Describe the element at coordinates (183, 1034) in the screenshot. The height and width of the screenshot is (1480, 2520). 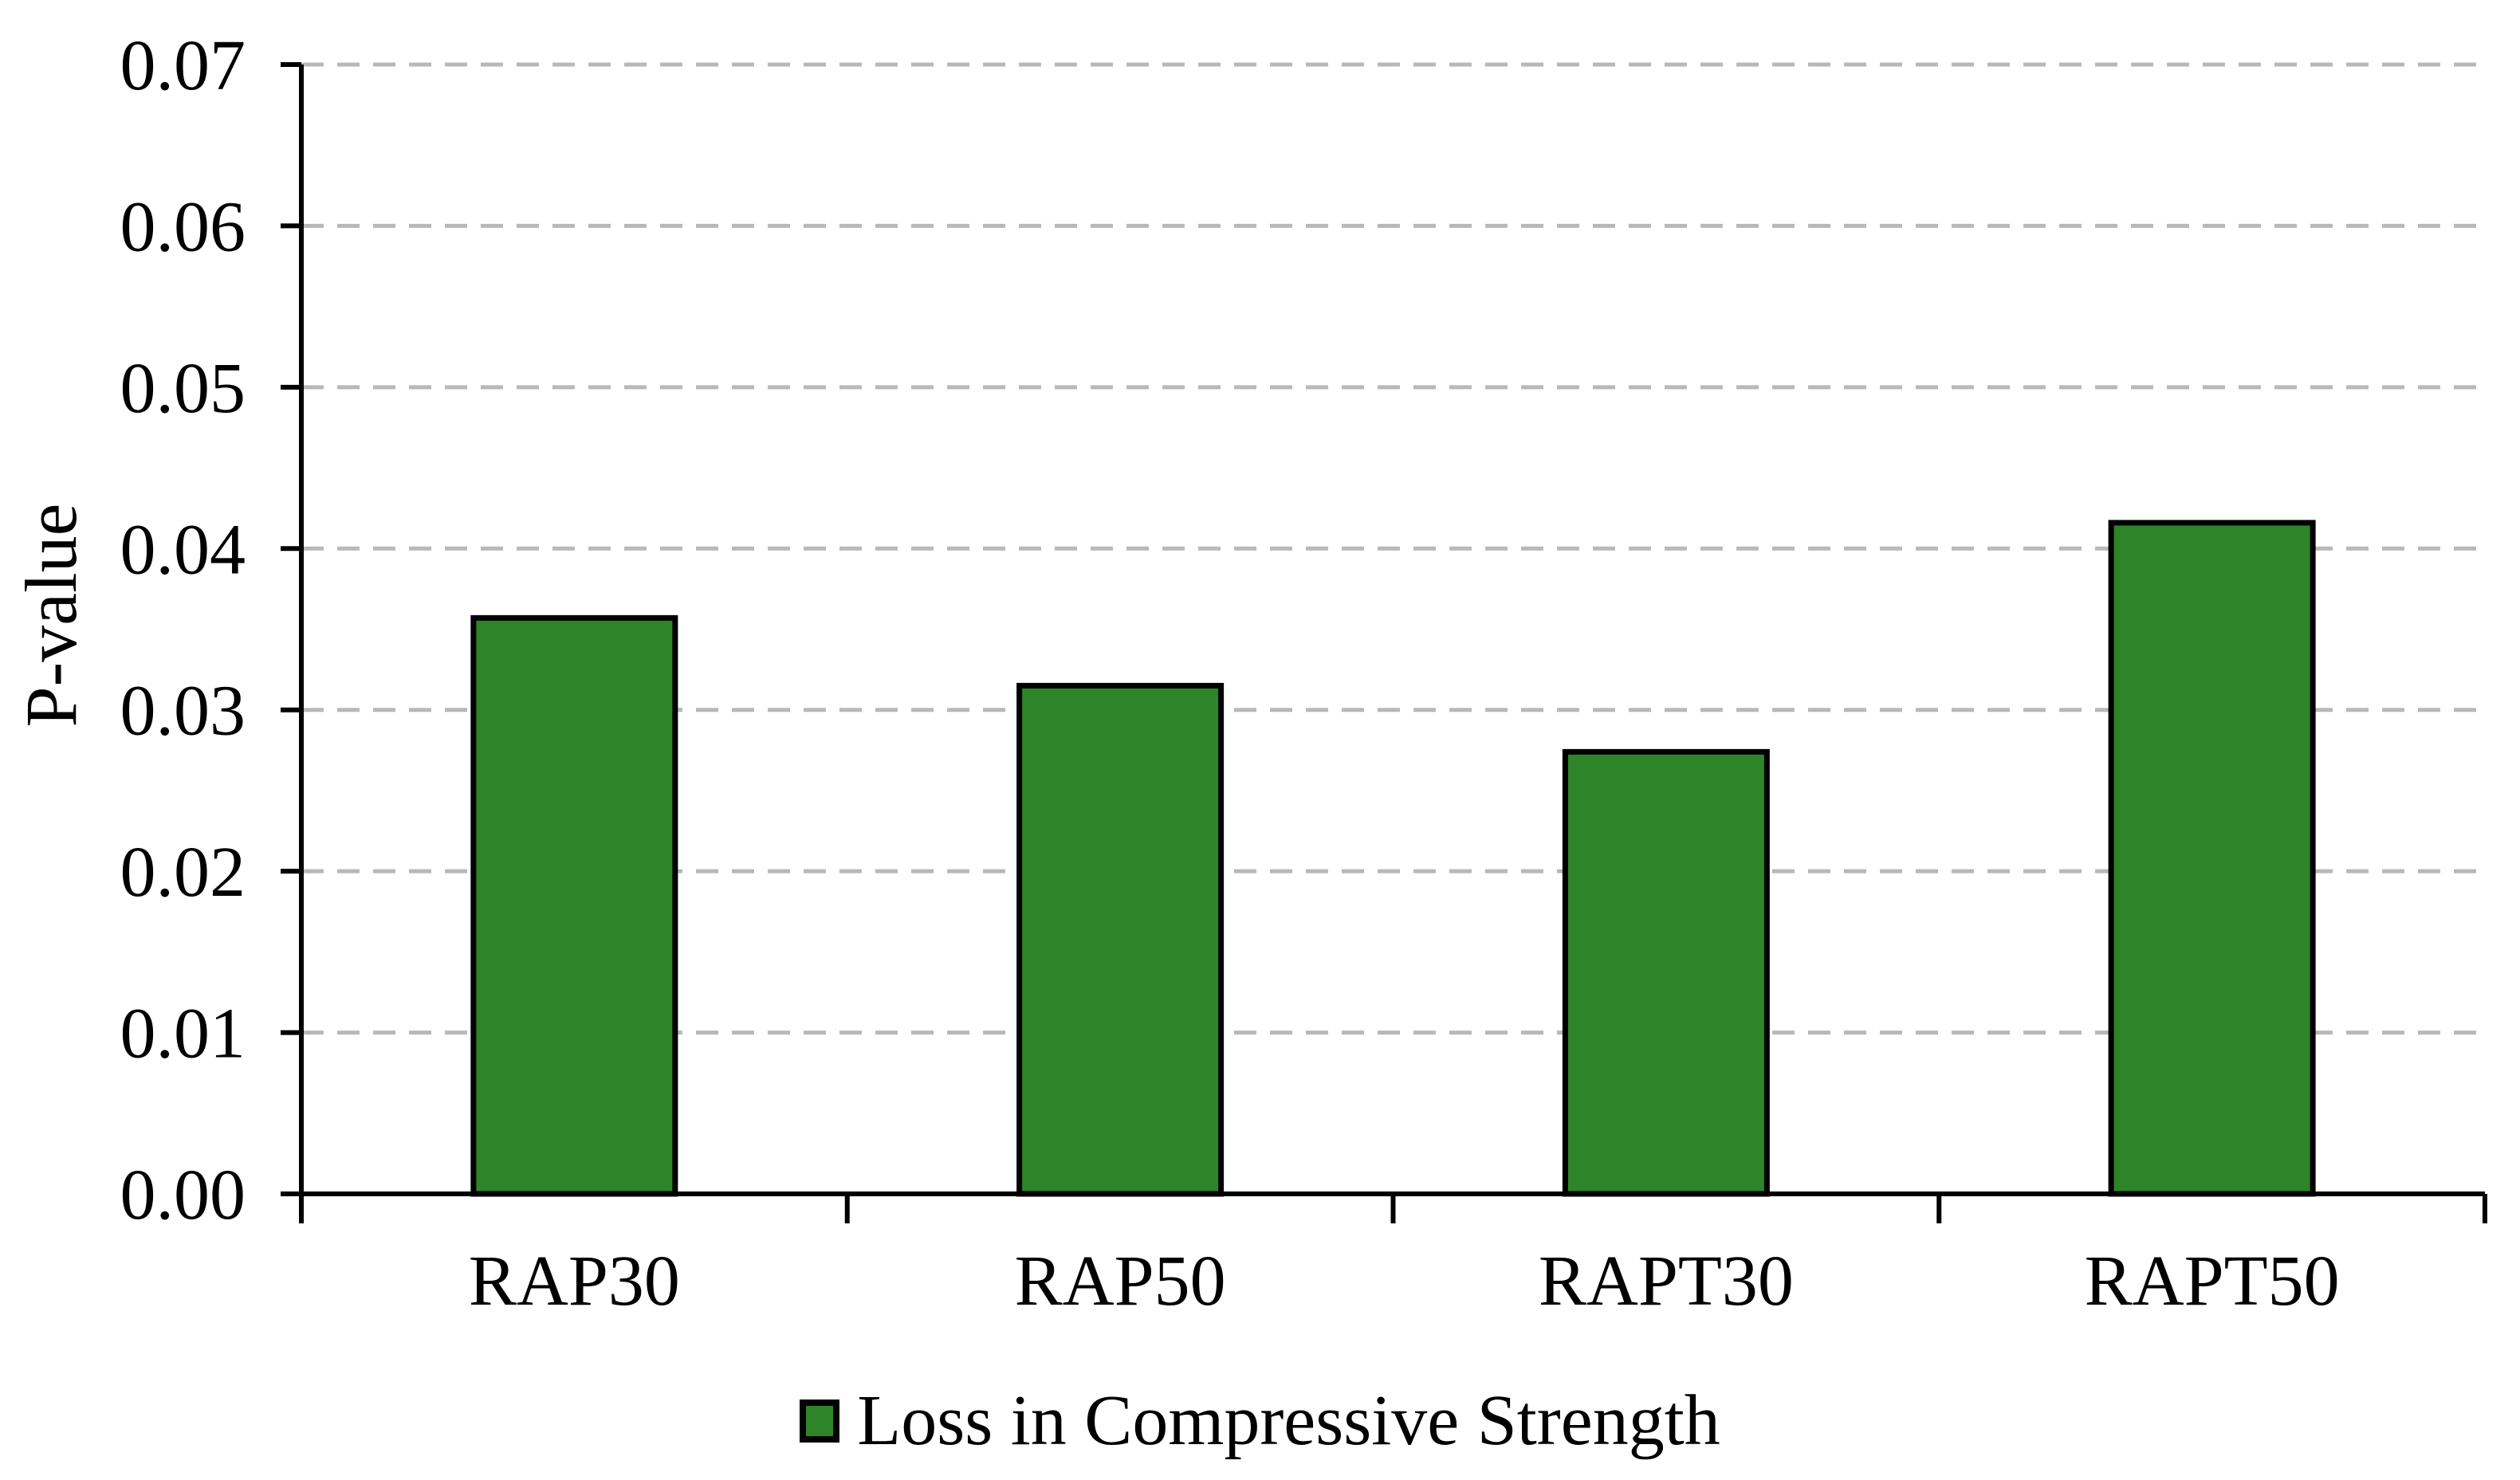
I see `y-axis-tick-label: 0.01` at that location.